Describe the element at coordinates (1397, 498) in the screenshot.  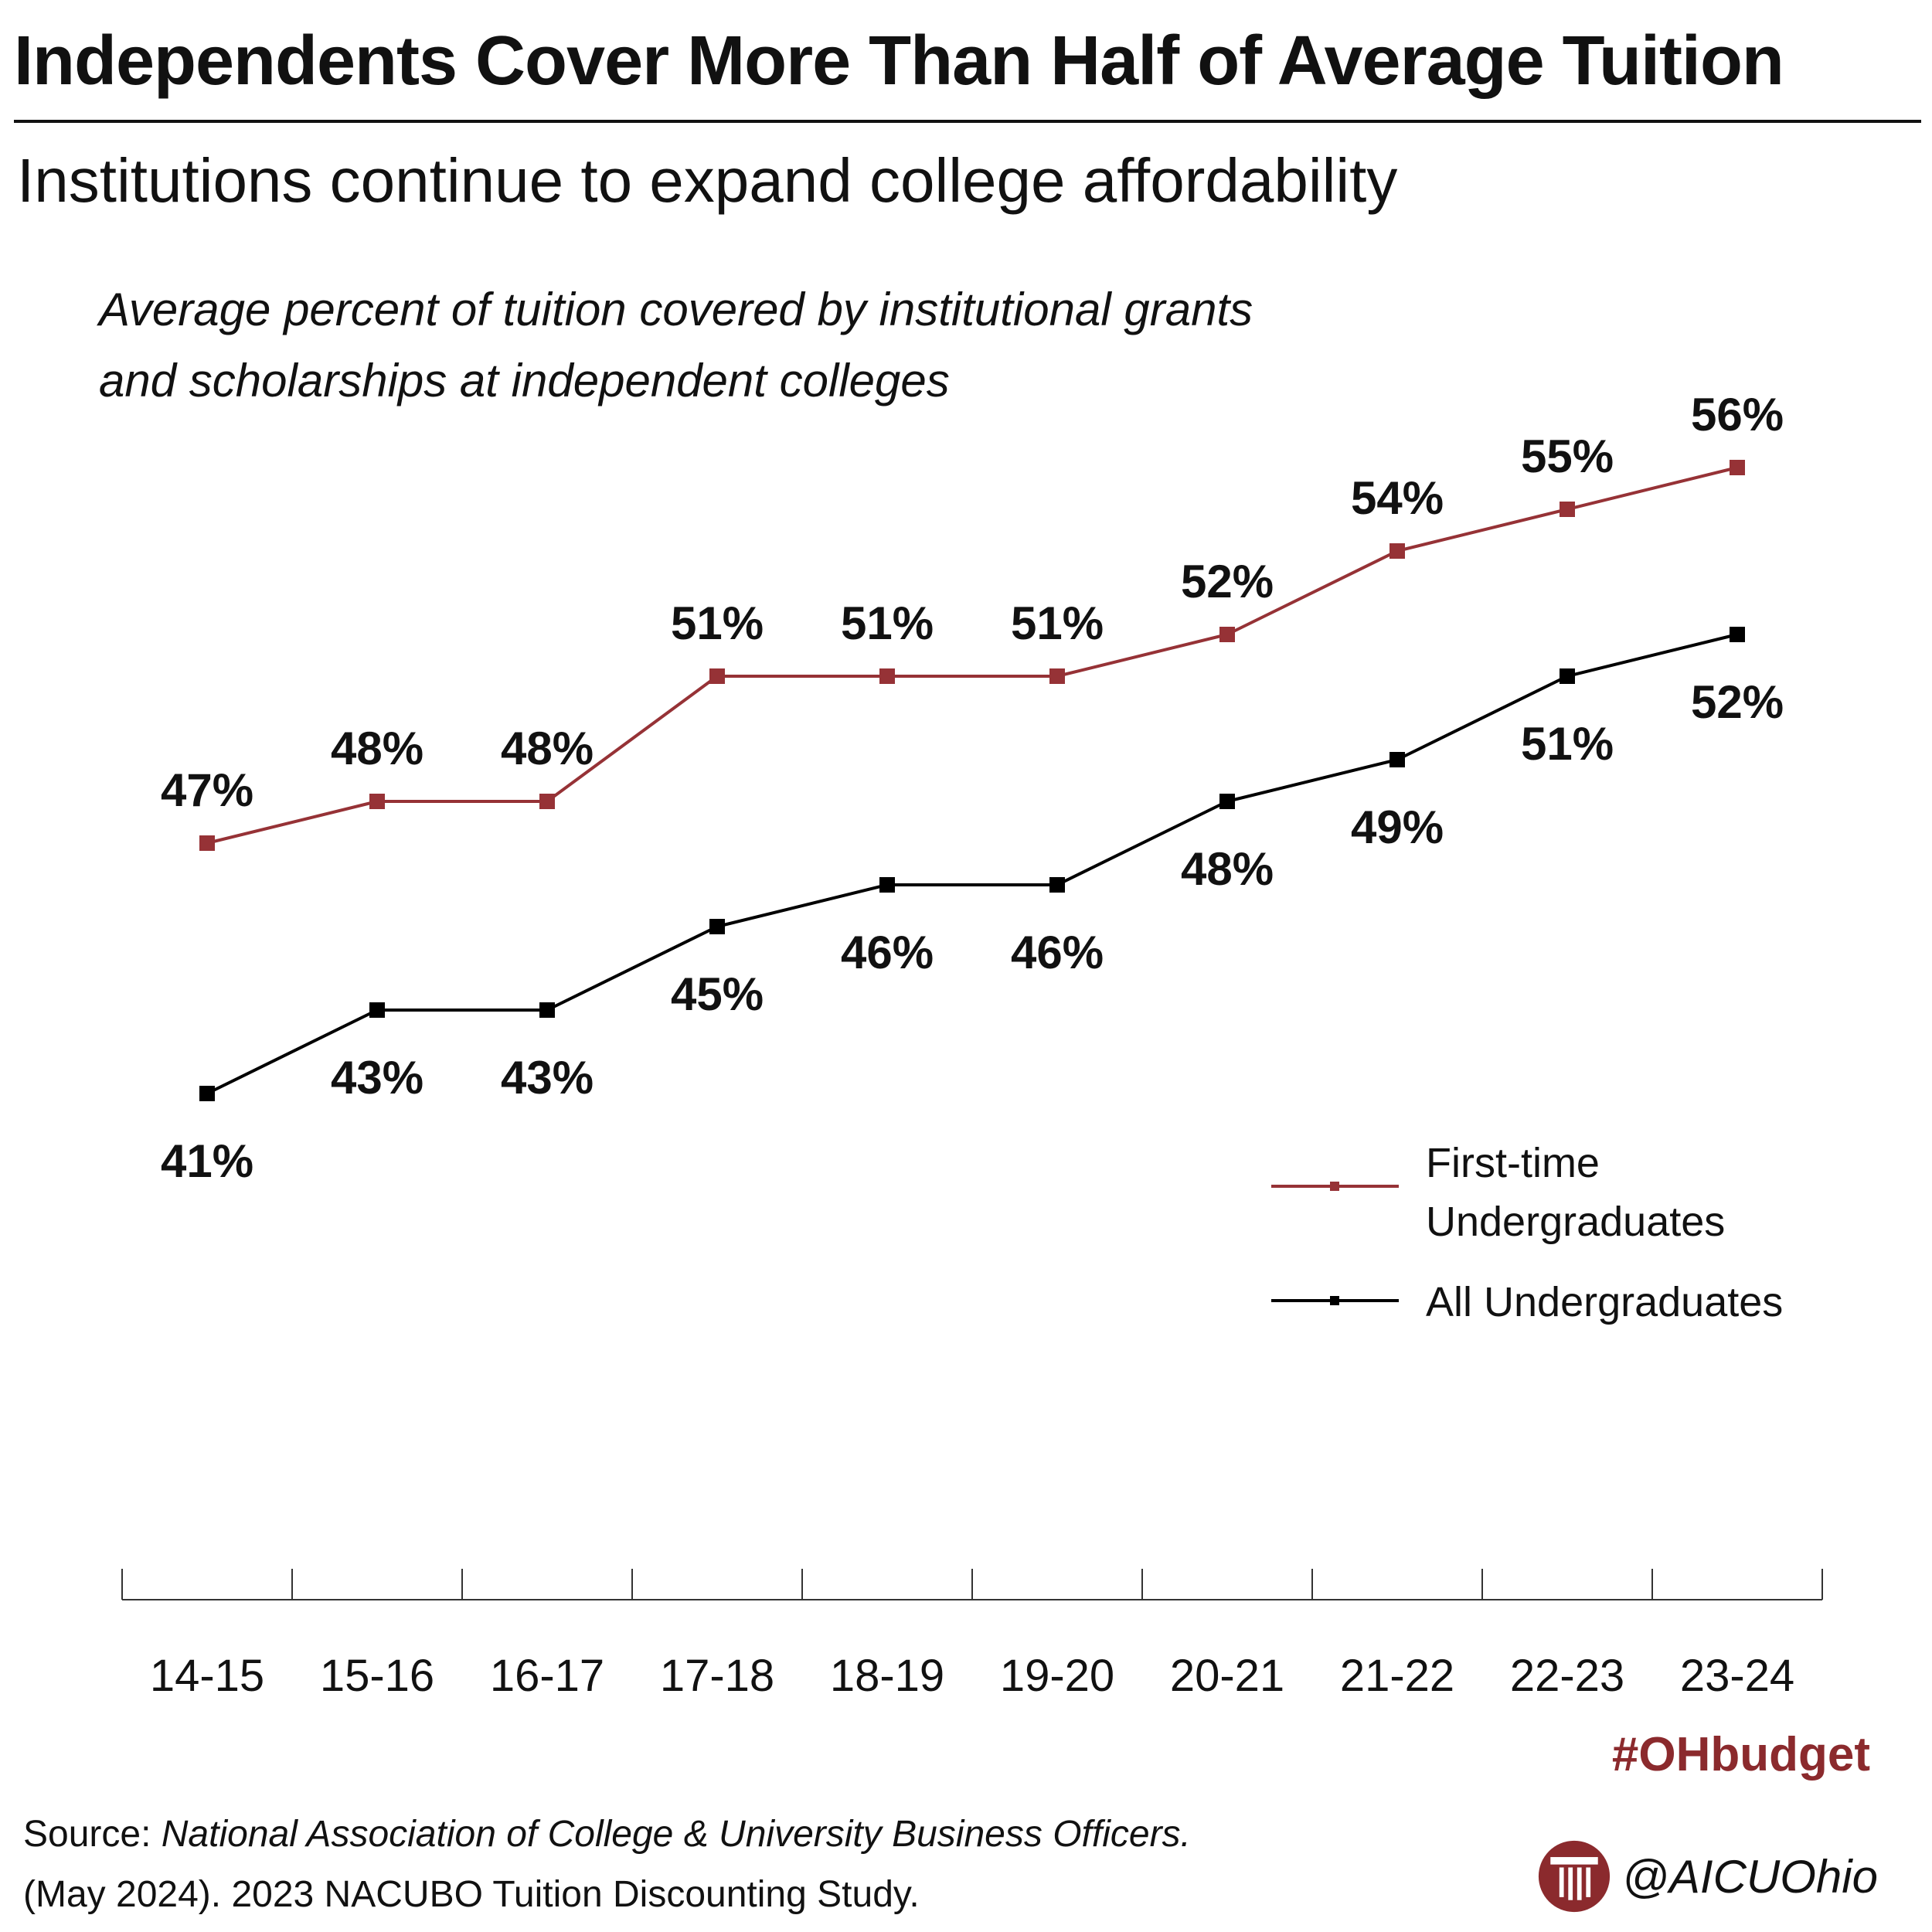
I see `data-label: 54%` at that location.